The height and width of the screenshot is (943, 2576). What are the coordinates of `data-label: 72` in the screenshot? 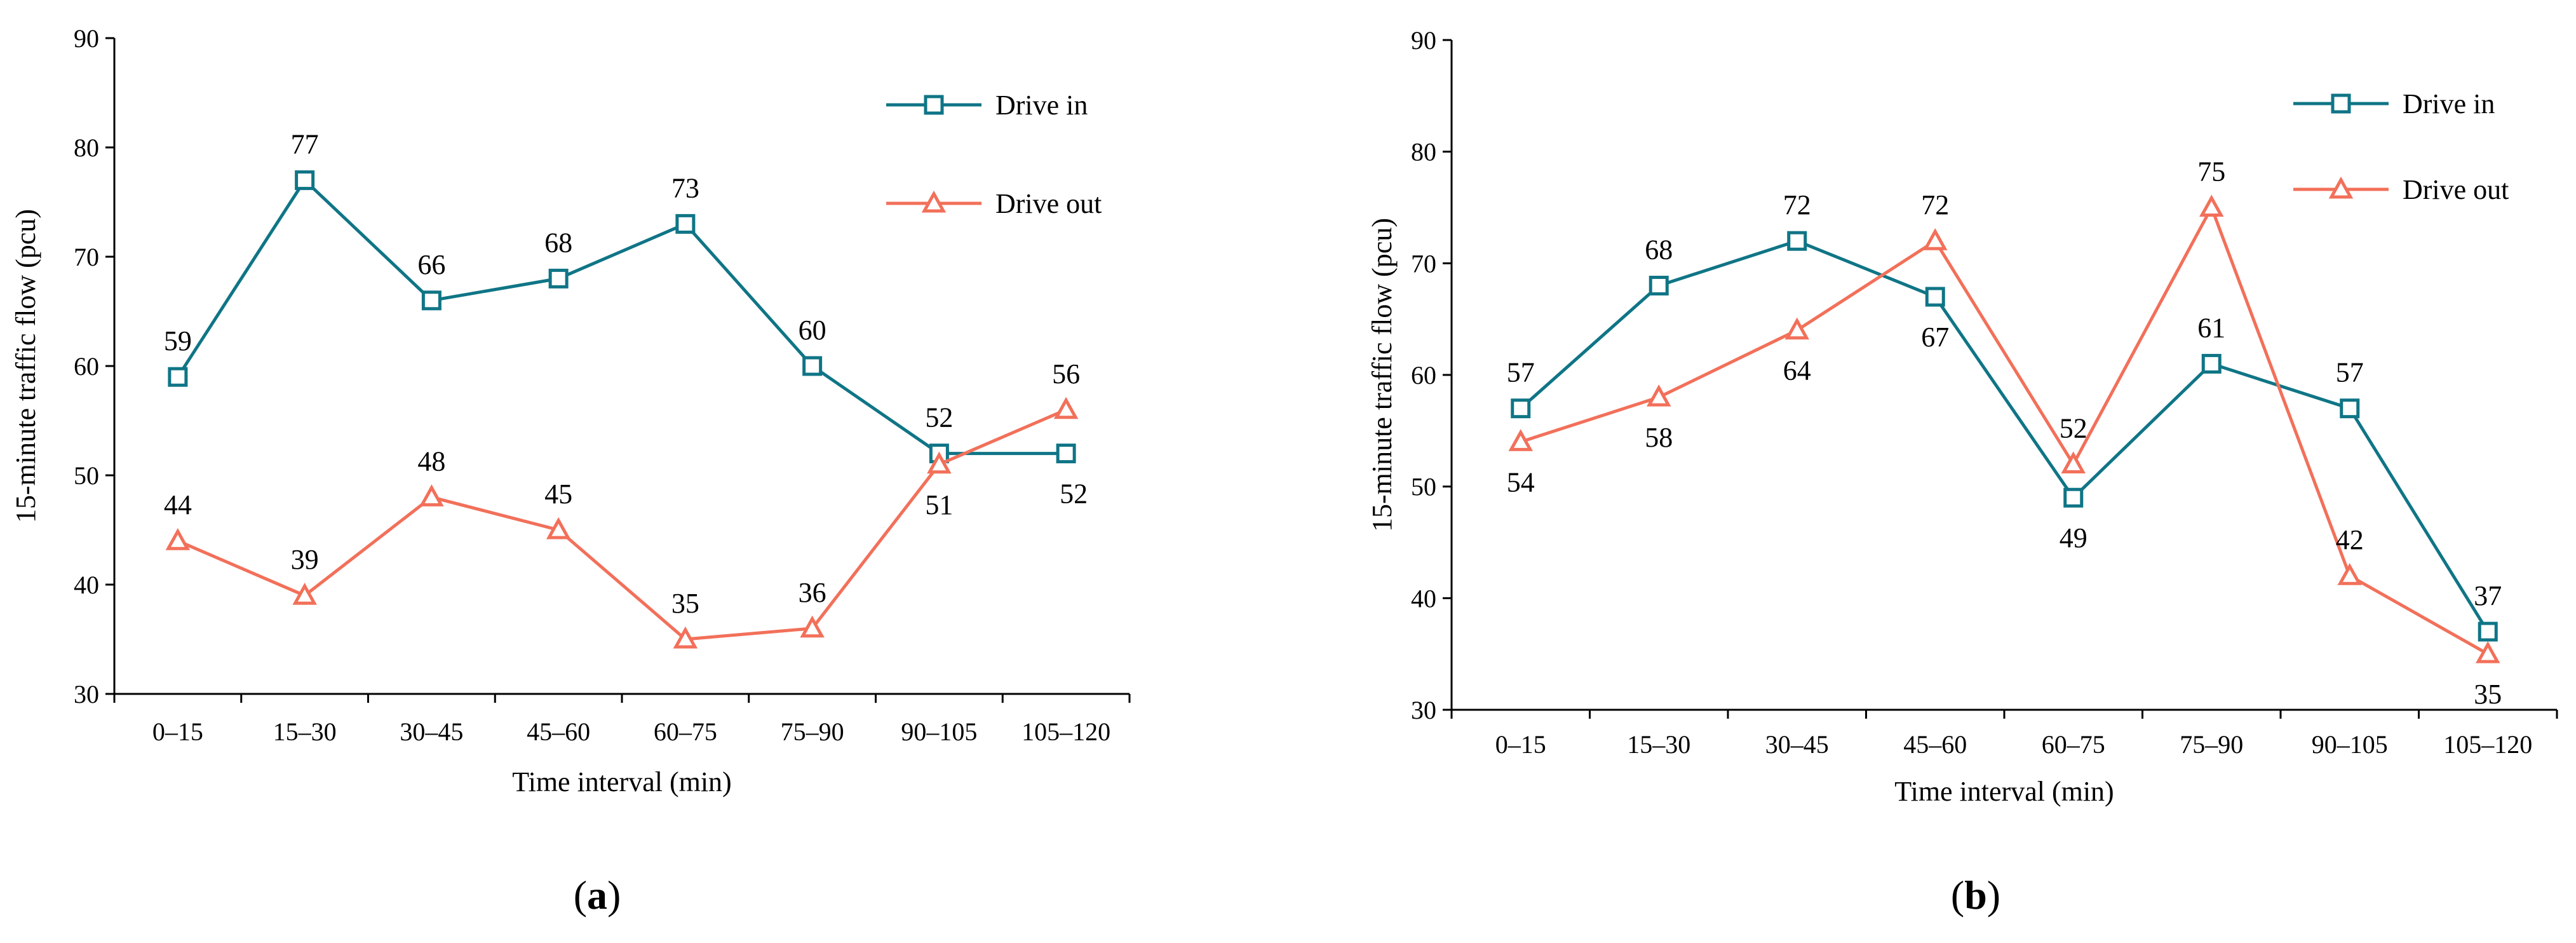 It's located at (1935, 204).